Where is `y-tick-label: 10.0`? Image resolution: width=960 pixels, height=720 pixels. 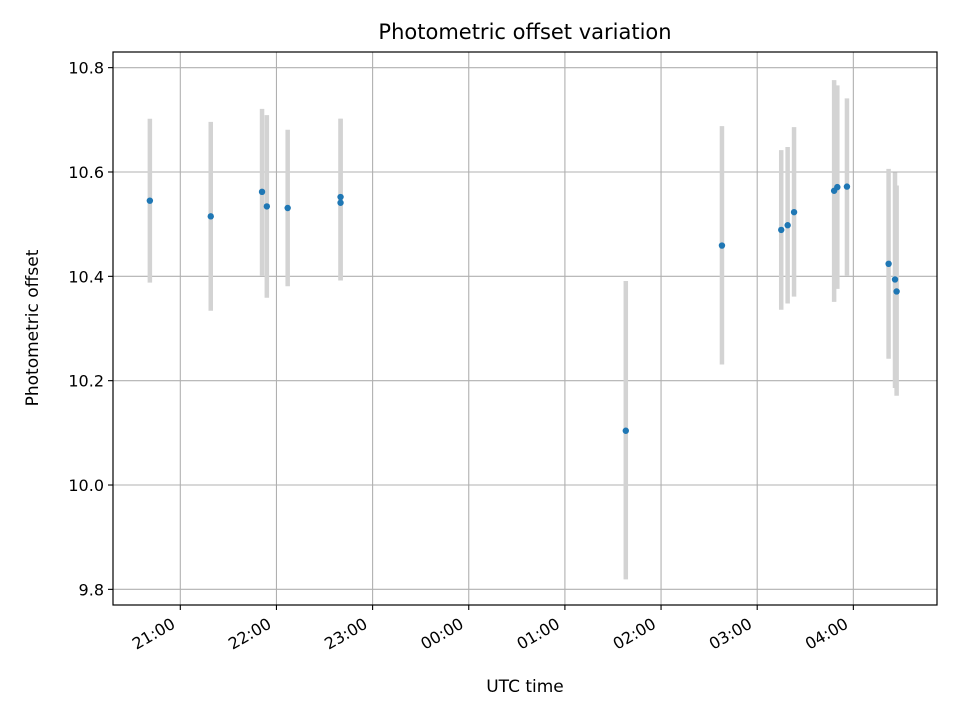
y-tick-label: 10.0 is located at coordinates (86, 485).